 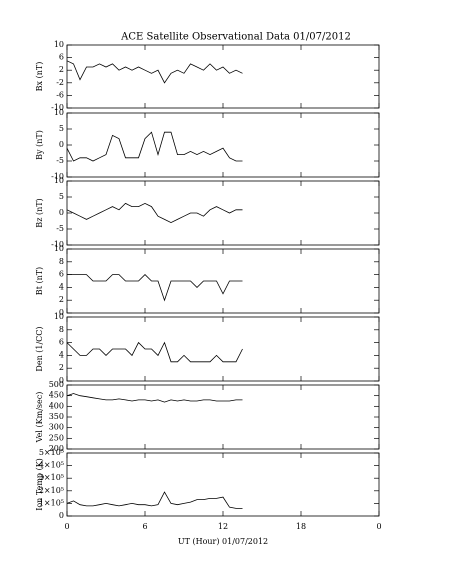 What do you see at coordinates (51, 490) in the screenshot?
I see `y-tick-label: 2×10⁵` at bounding box center [51, 490].